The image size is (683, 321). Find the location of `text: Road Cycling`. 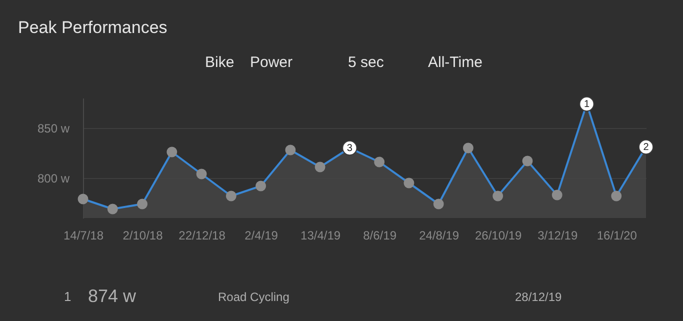

text: Road Cycling is located at coordinates (254, 297).